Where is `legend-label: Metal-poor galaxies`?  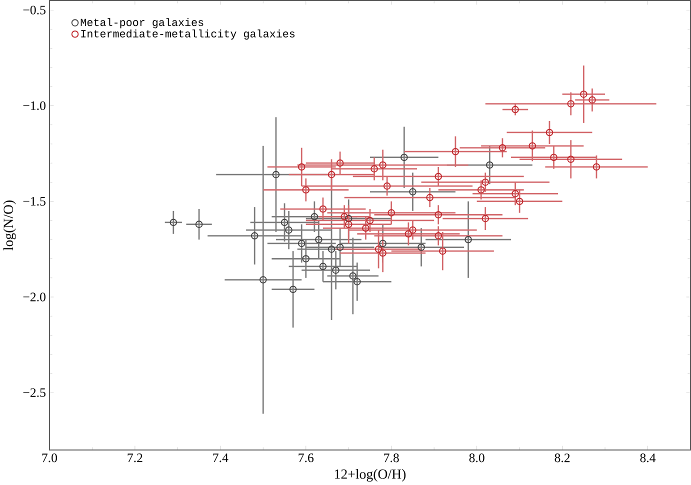
legend-label: Metal-poor galaxies is located at coordinates (142, 23).